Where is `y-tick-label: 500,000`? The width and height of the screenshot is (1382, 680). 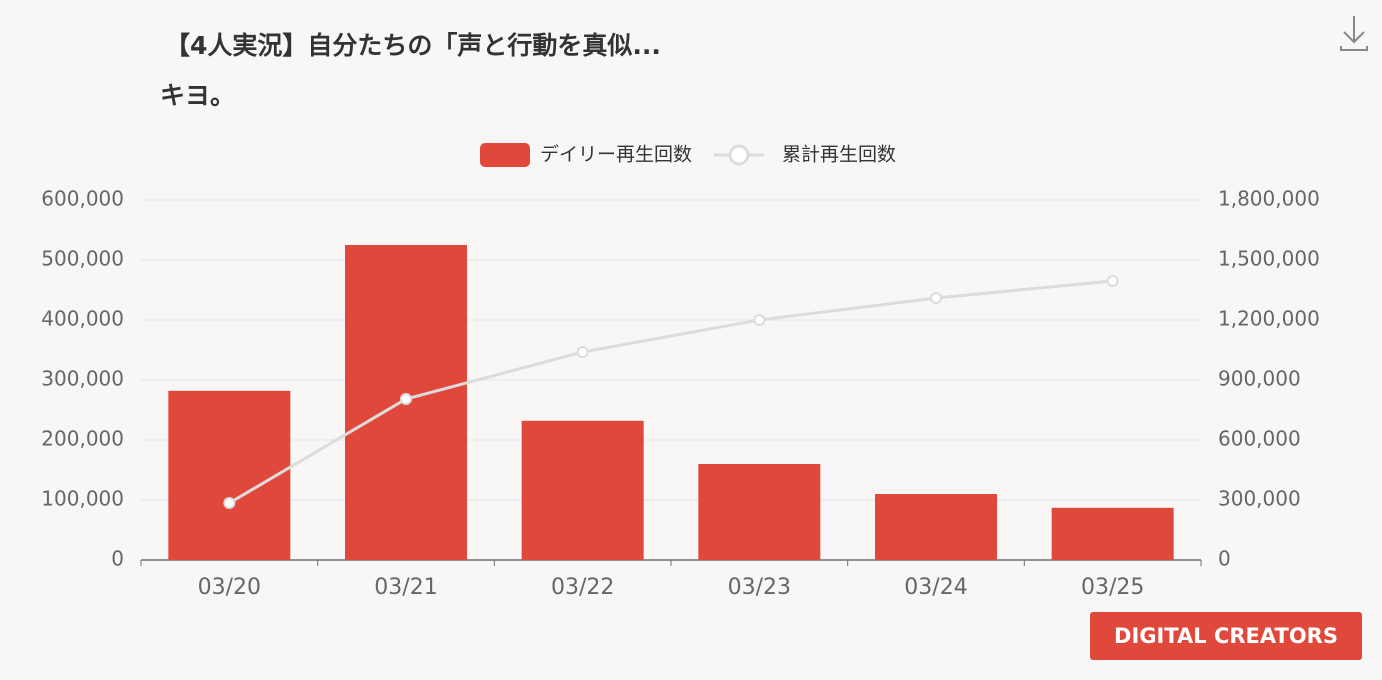 y-tick-label: 500,000 is located at coordinates (82, 259).